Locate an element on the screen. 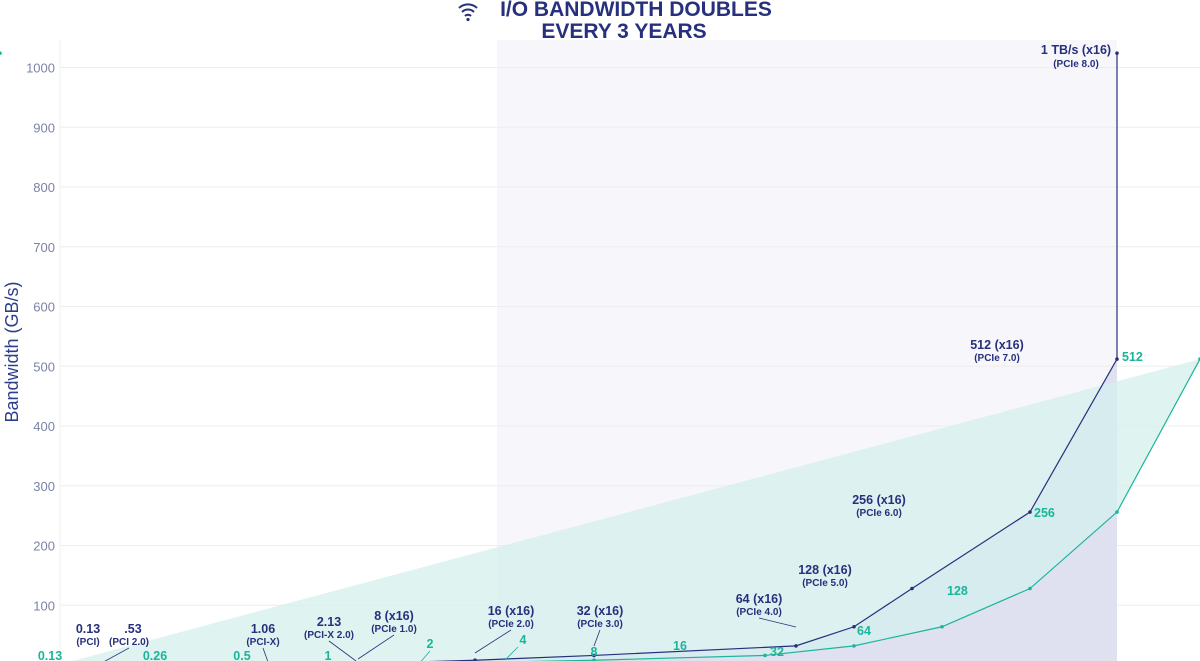 The height and width of the screenshot is (661, 1200). teal-data-label: 16 is located at coordinates (680, 646).